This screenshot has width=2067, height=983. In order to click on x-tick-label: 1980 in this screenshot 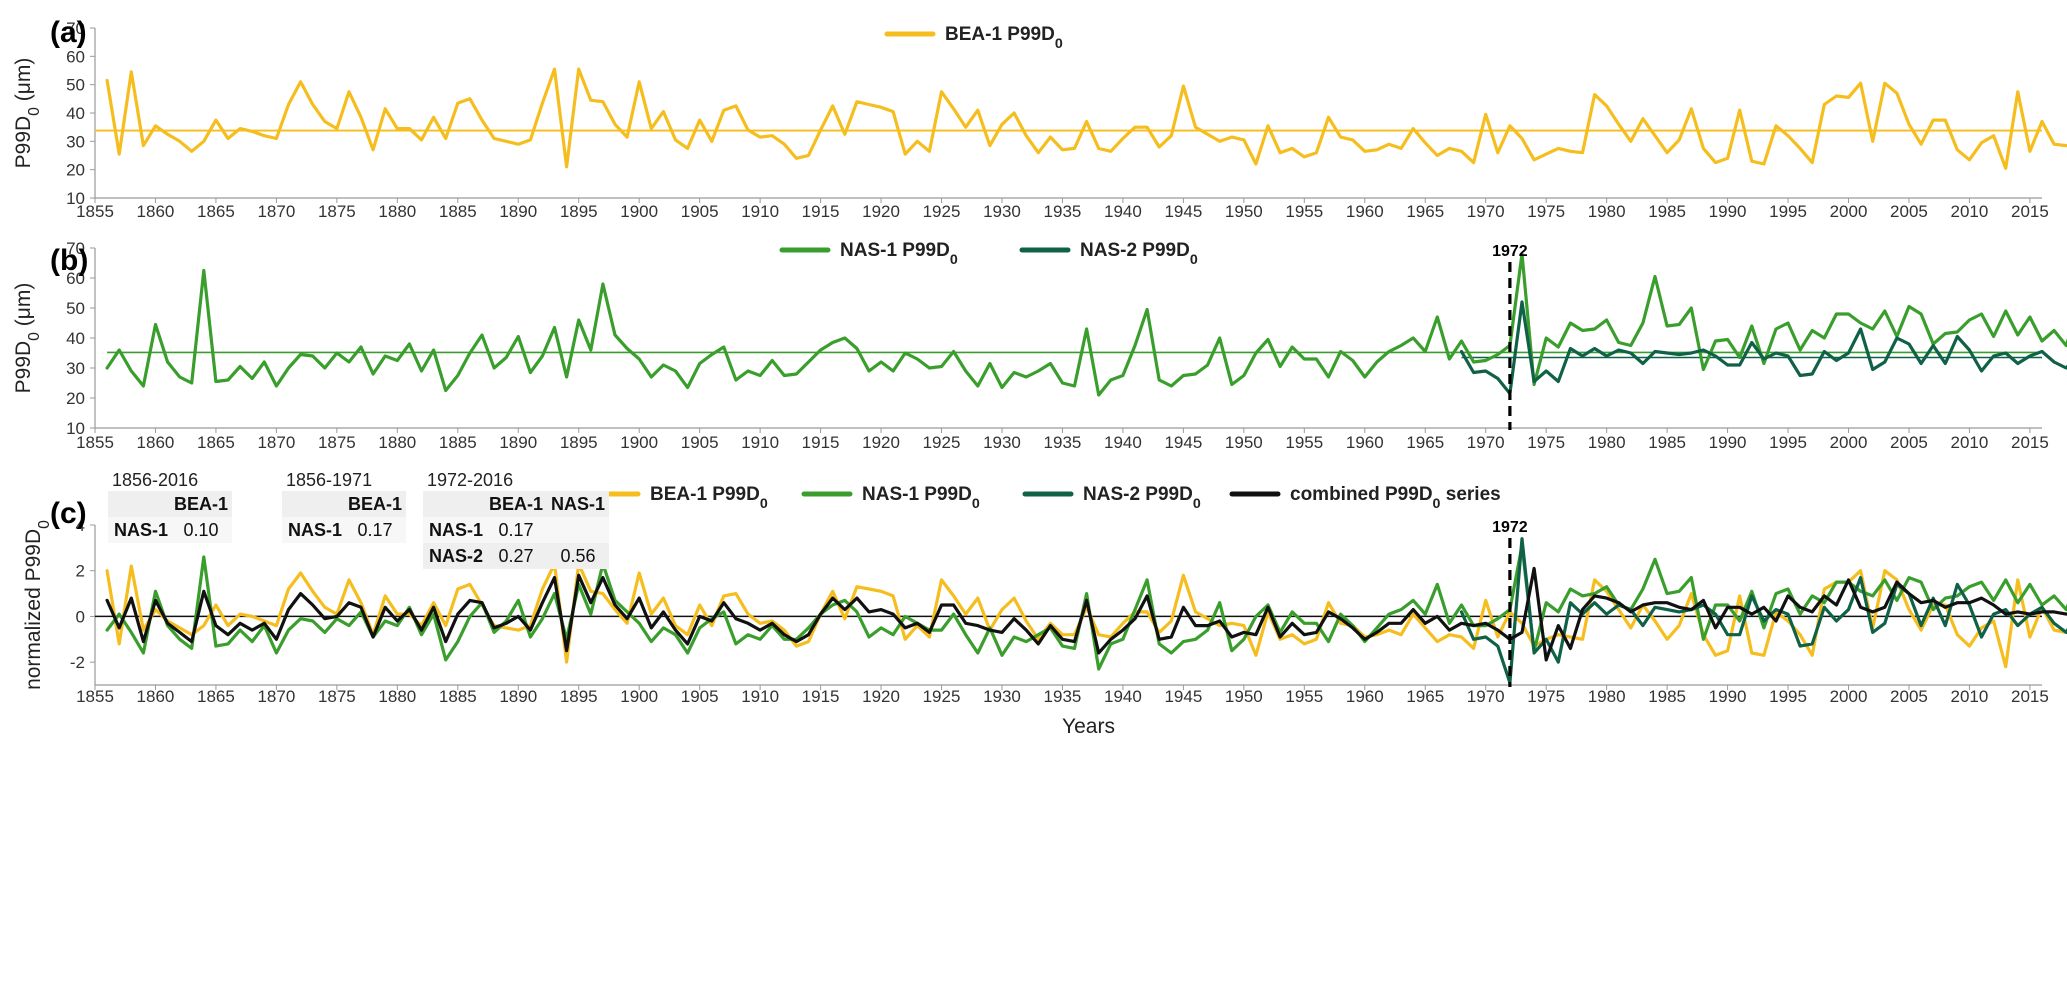, I will do `click(1607, 442)`.